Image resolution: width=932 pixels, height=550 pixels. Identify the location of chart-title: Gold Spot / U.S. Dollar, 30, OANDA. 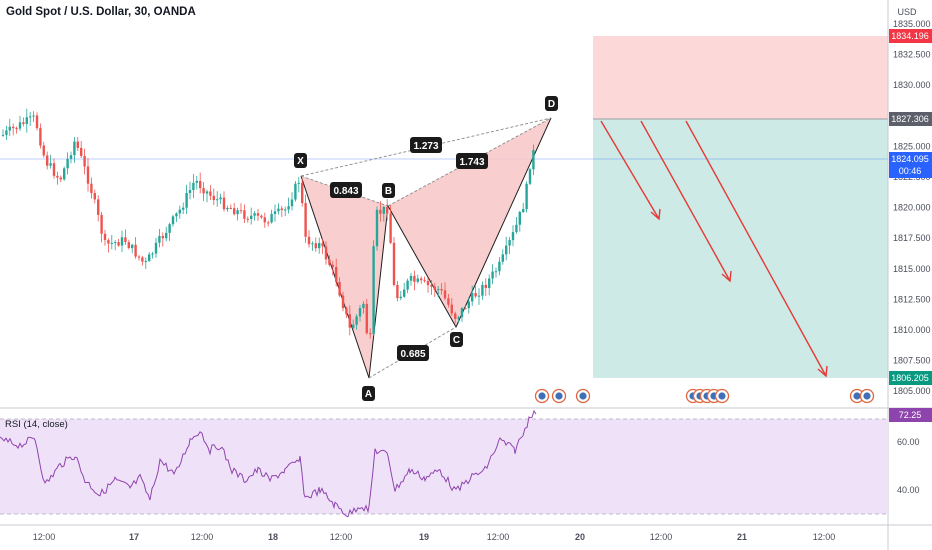
(101, 12).